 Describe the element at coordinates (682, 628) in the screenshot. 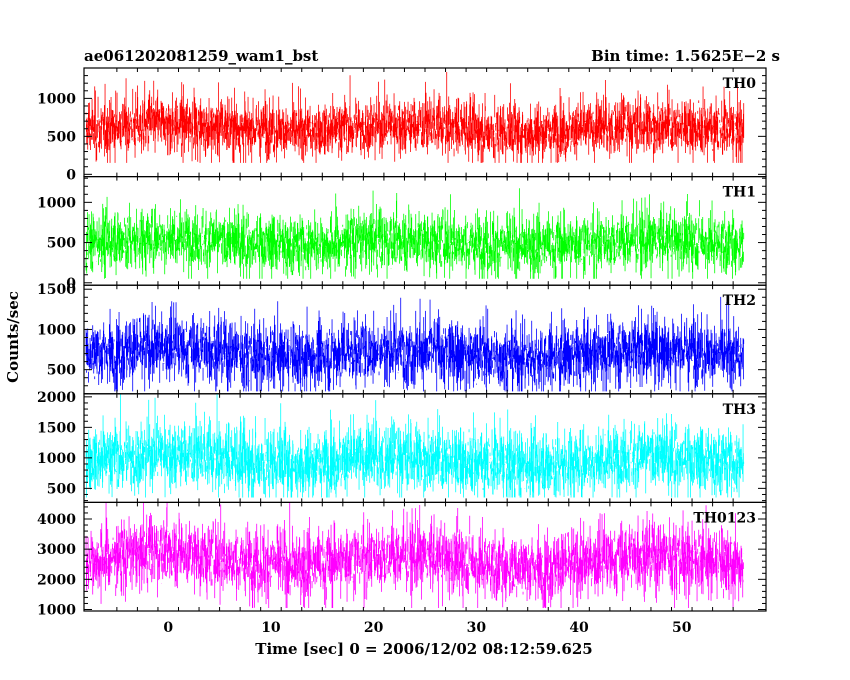

I see `x-tick-label: 50` at that location.